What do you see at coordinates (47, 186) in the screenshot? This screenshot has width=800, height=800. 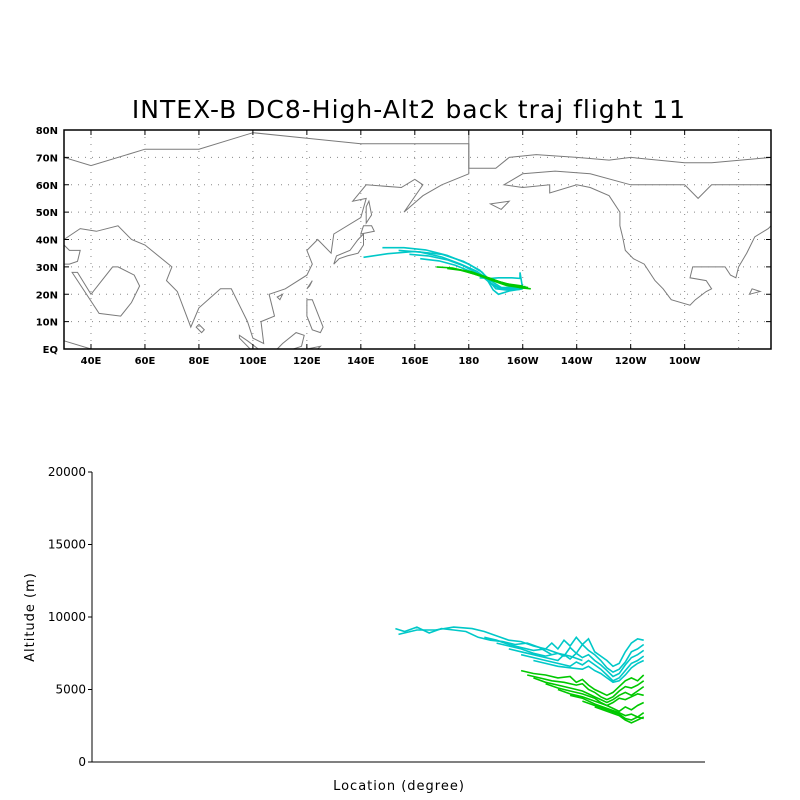 I see `y-tick-label: 60N` at bounding box center [47, 186].